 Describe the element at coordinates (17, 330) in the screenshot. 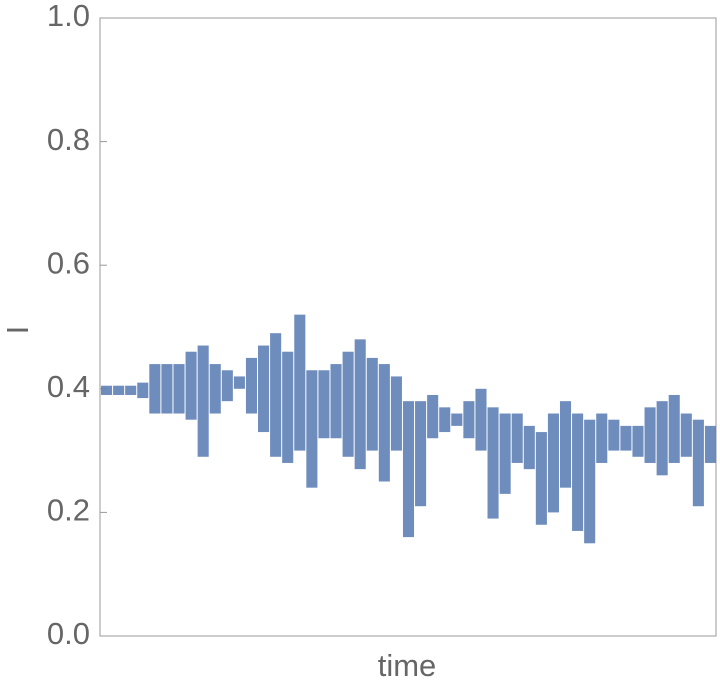

I see `y-axis-label: I` at that location.